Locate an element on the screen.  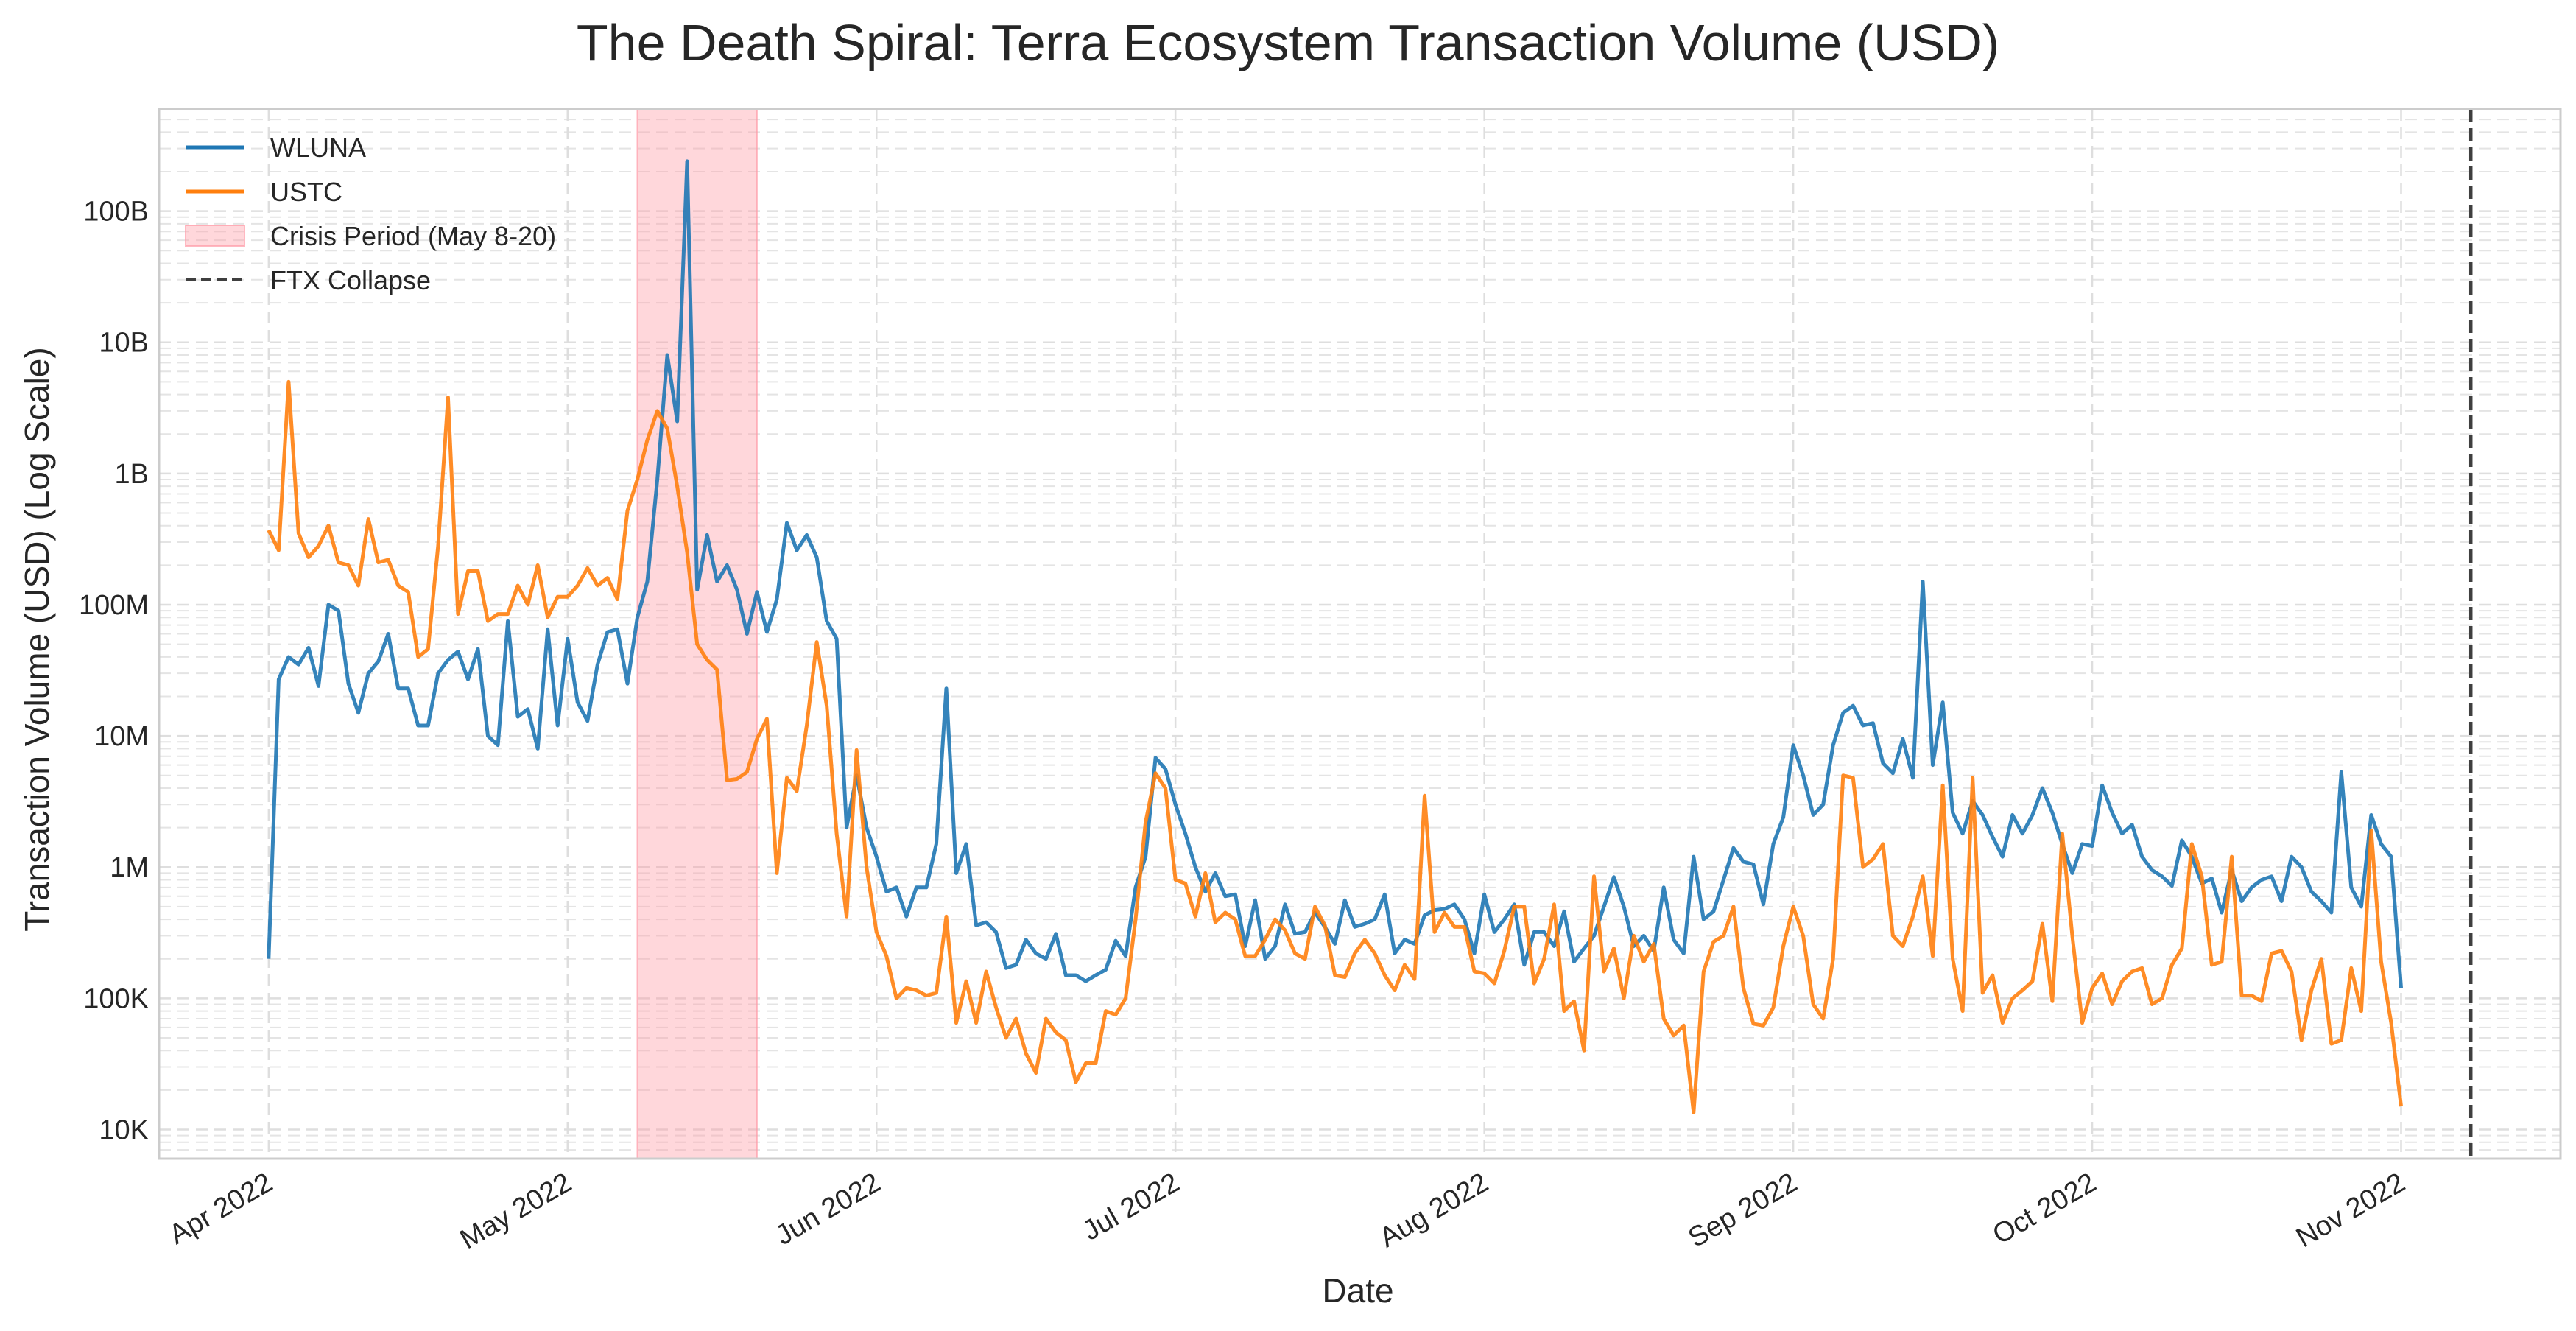
y-tick-label: 100B is located at coordinates (116, 213).